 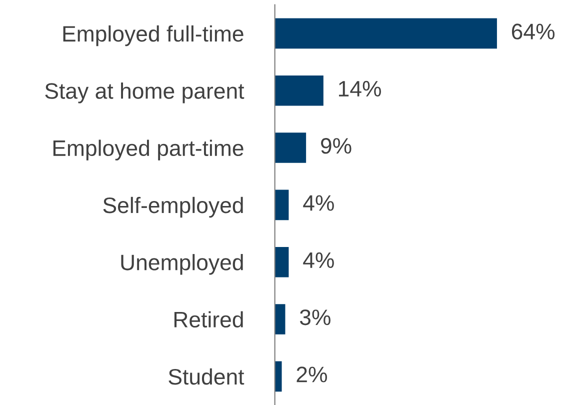 I want to click on data-label: 9%, so click(x=336, y=146).